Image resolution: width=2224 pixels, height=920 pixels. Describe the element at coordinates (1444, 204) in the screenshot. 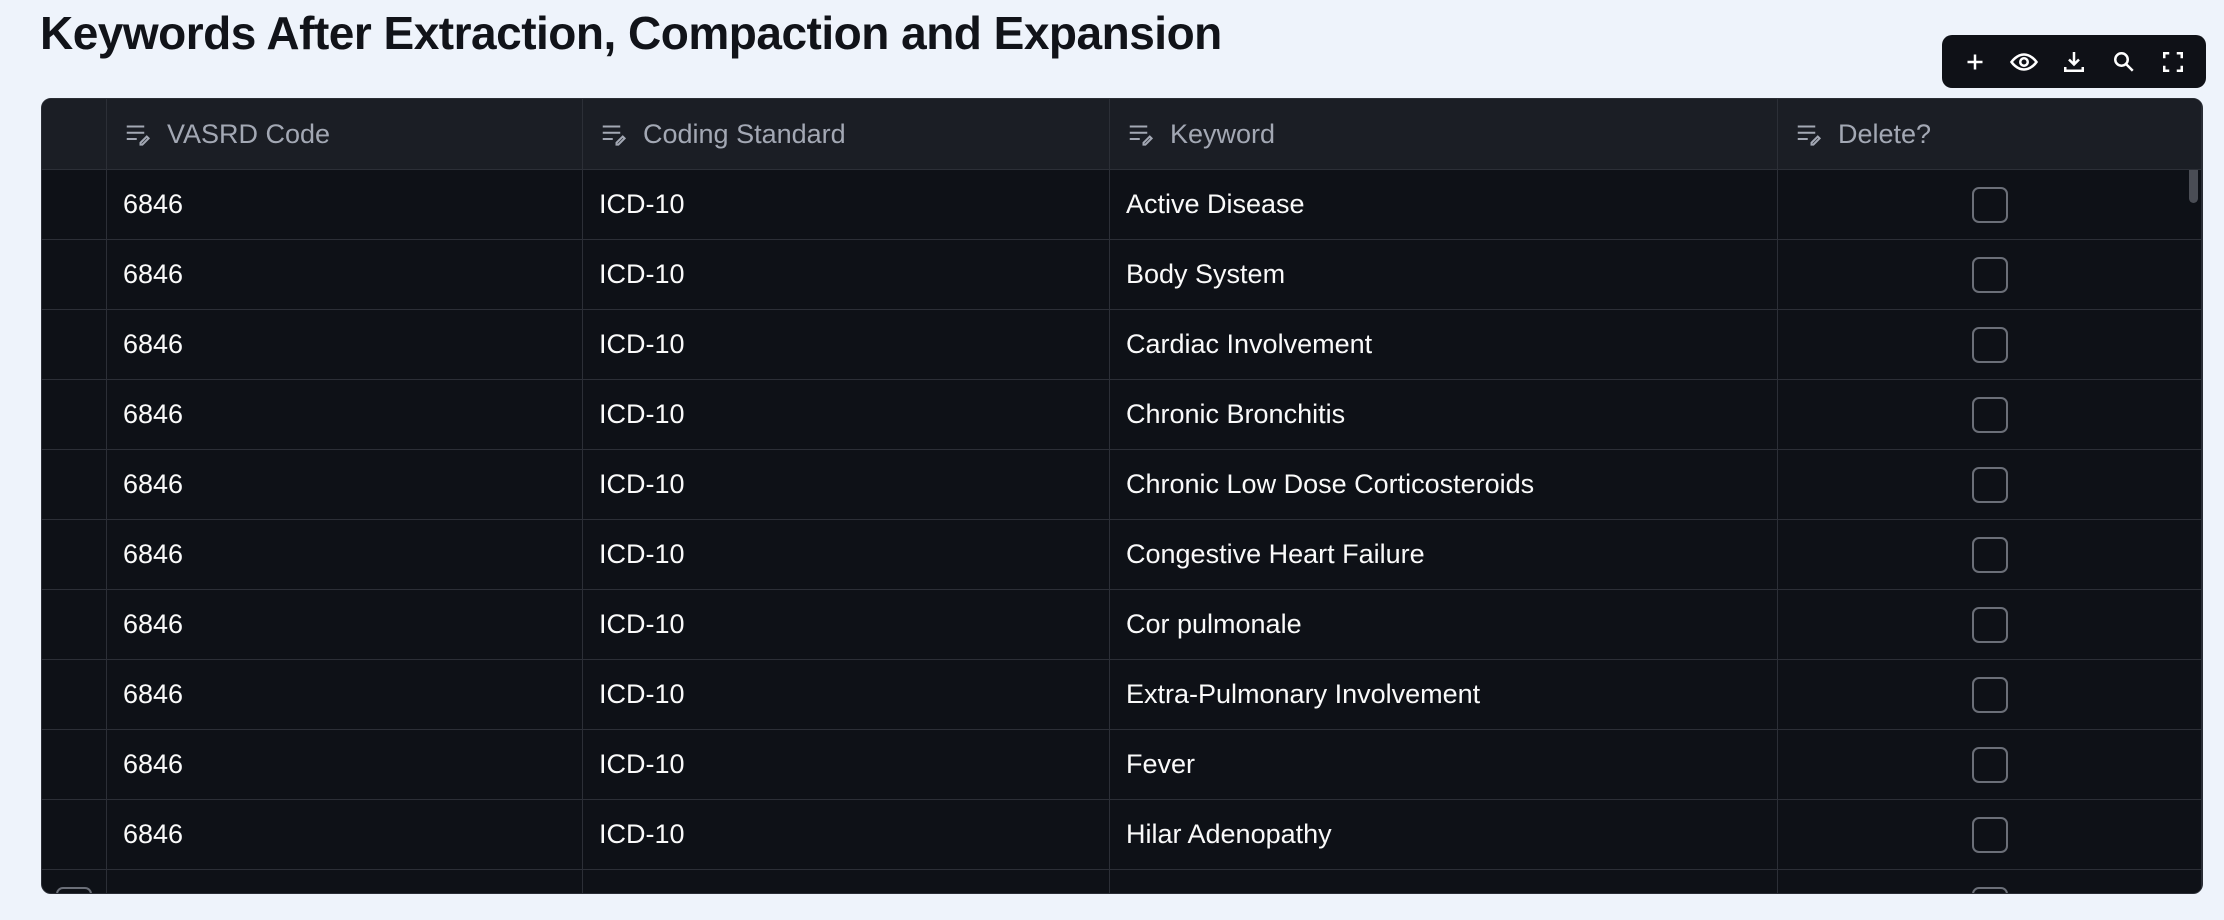

I see `table-cell: Active Disease` at that location.